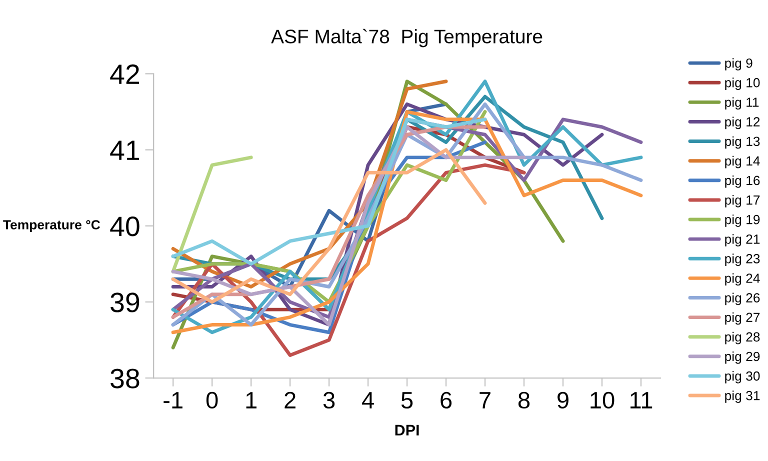  Describe the element at coordinates (742, 181) in the screenshot. I see `legend-label: pig 16` at that location.